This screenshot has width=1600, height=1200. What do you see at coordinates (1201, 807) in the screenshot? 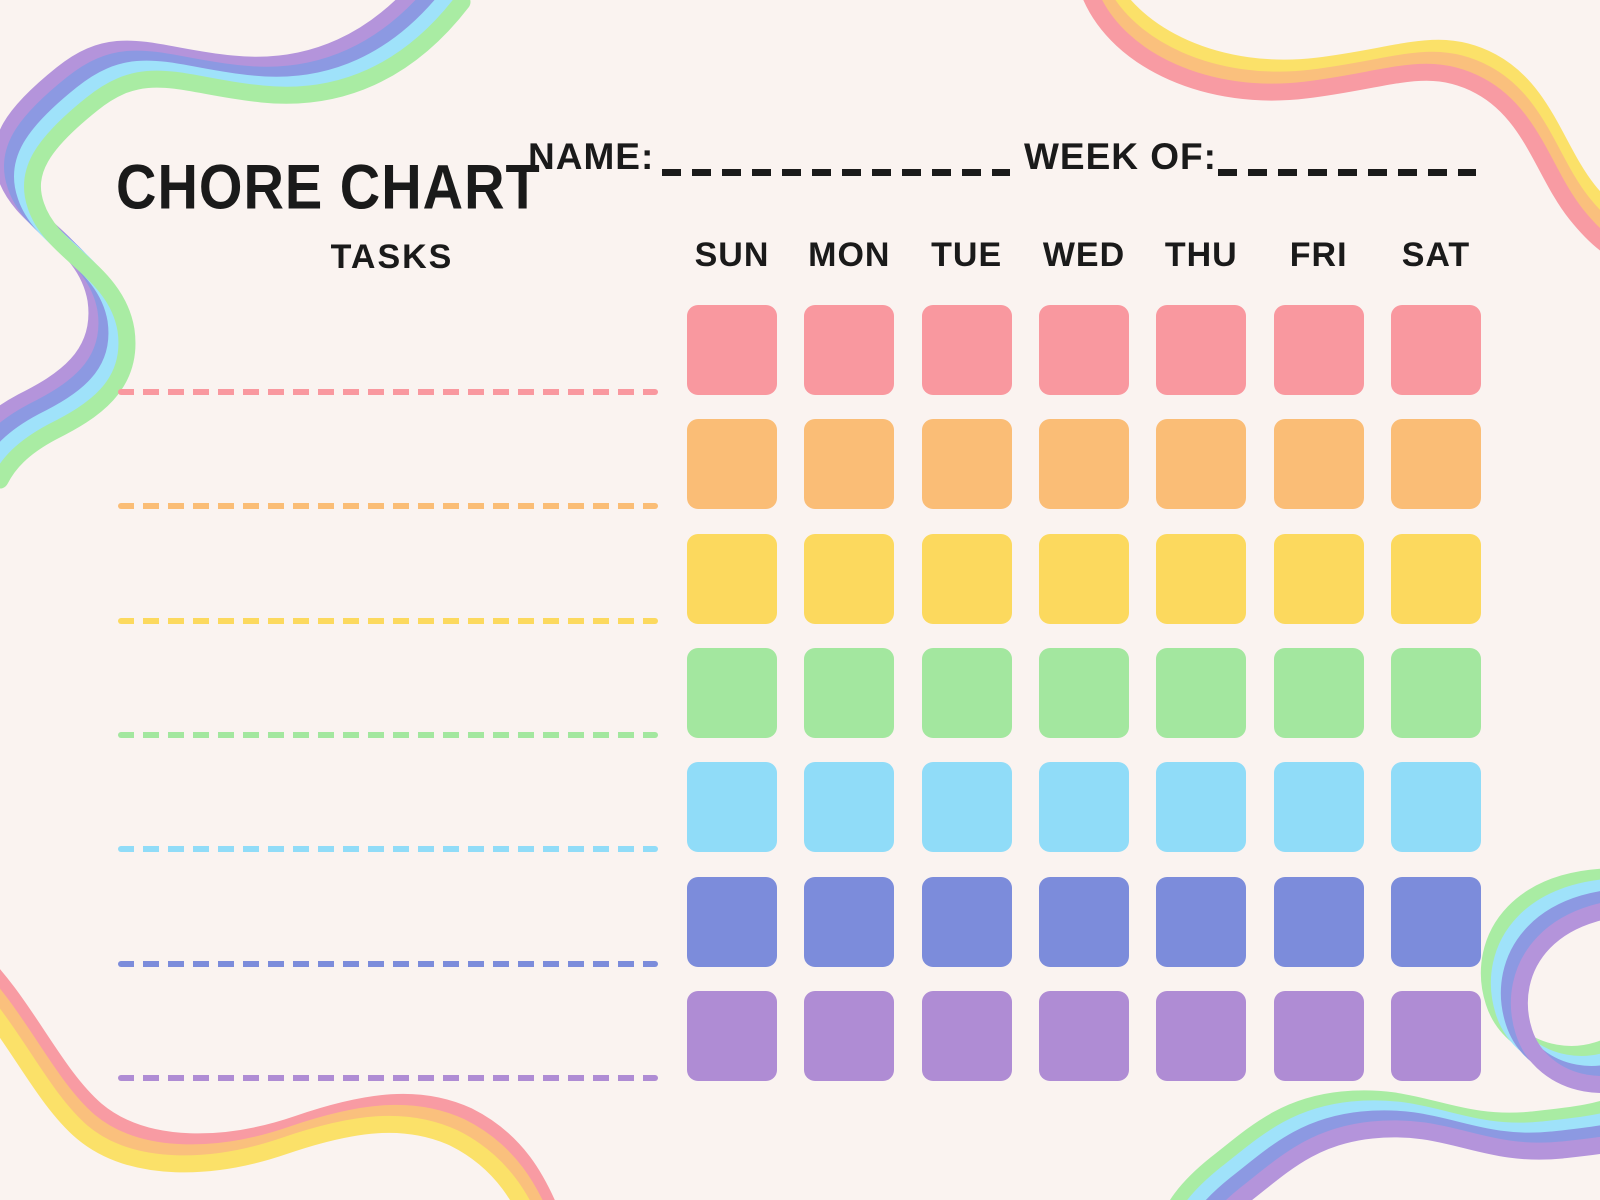
I see `day-cell-row5-thu` at bounding box center [1201, 807].